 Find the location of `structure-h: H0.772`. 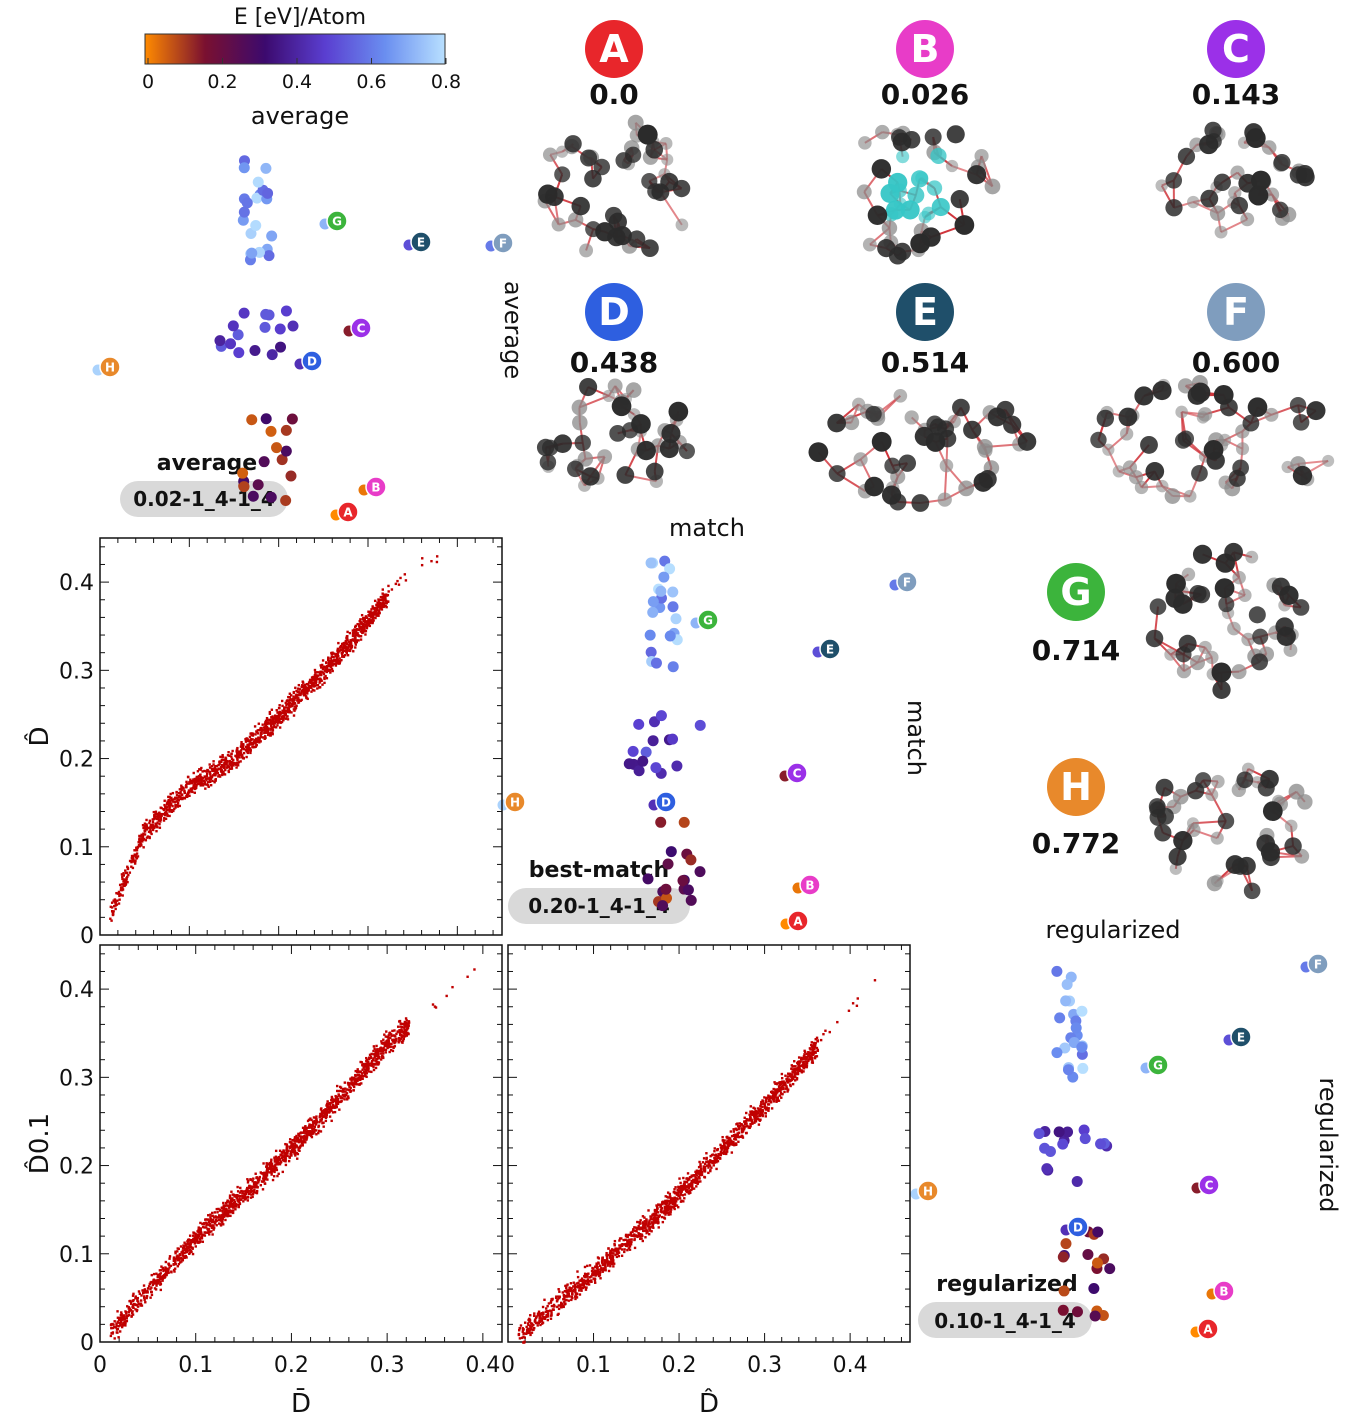

structure-h: H0.772 is located at coordinates (1172, 829).